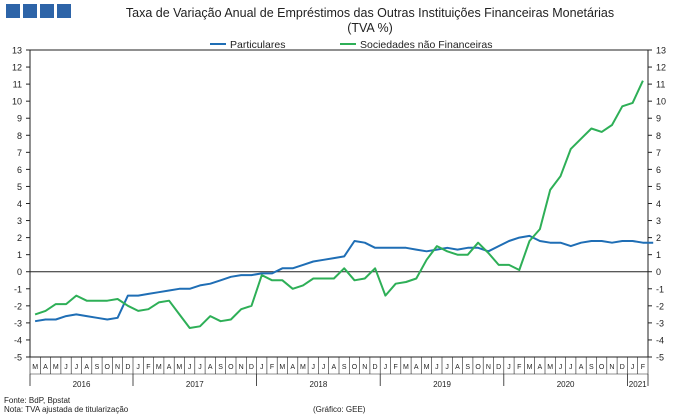 The width and height of the screenshot is (680, 420). I want to click on y-tick-label-left: 6, so click(19, 170).